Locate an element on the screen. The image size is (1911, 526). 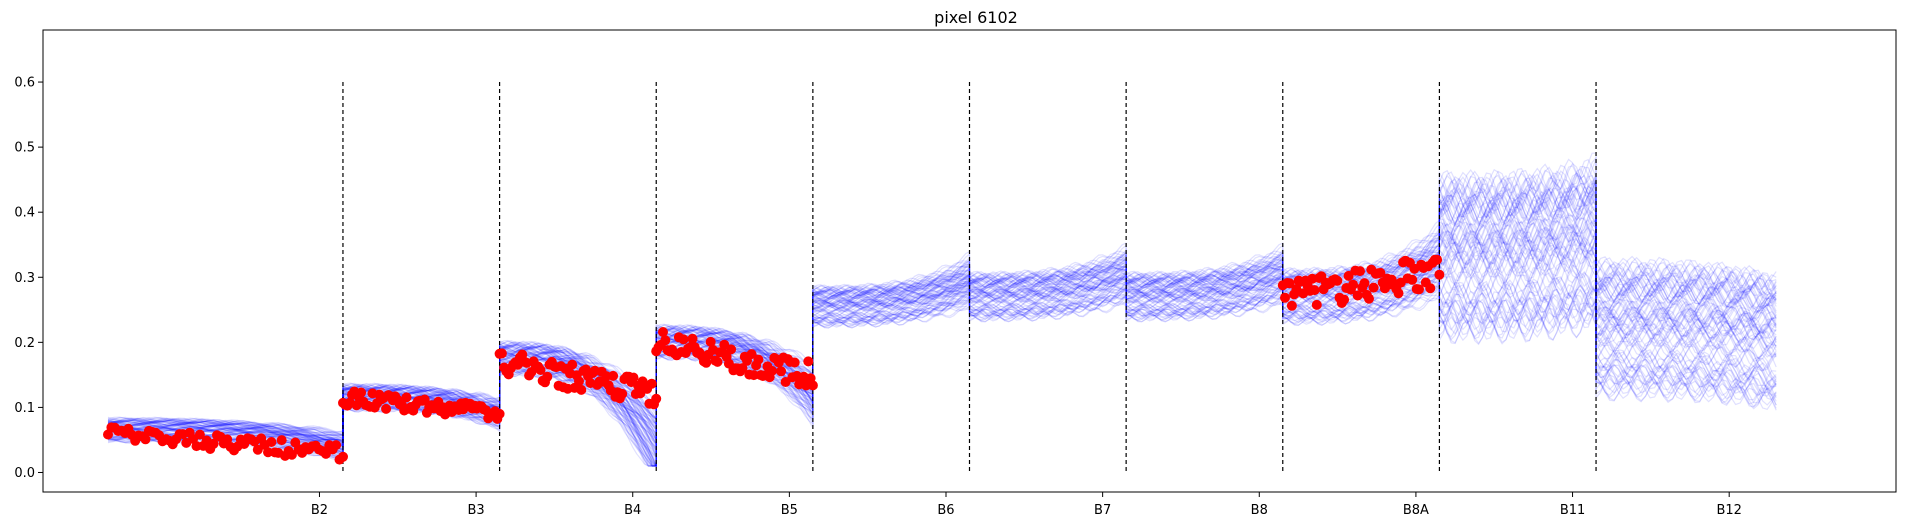
x-tick-label: B8A is located at coordinates (1416, 510).